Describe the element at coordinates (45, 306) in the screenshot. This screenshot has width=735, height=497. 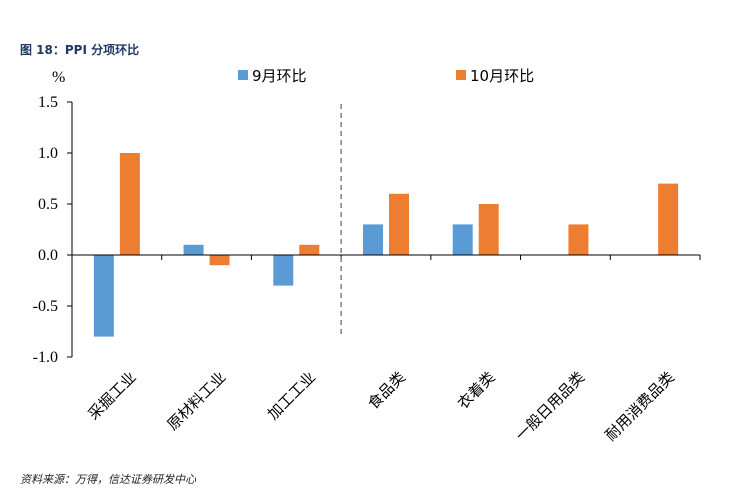
I see `y-tick-label: -0.5` at that location.